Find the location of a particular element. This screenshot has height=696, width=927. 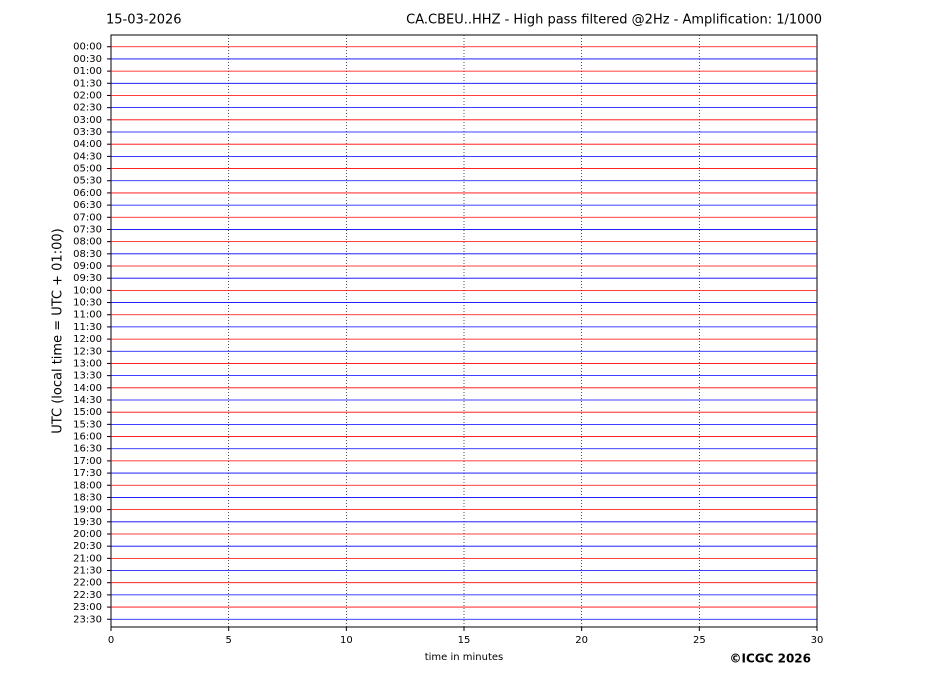

y-tick-label: 19:00 is located at coordinates (87, 510).